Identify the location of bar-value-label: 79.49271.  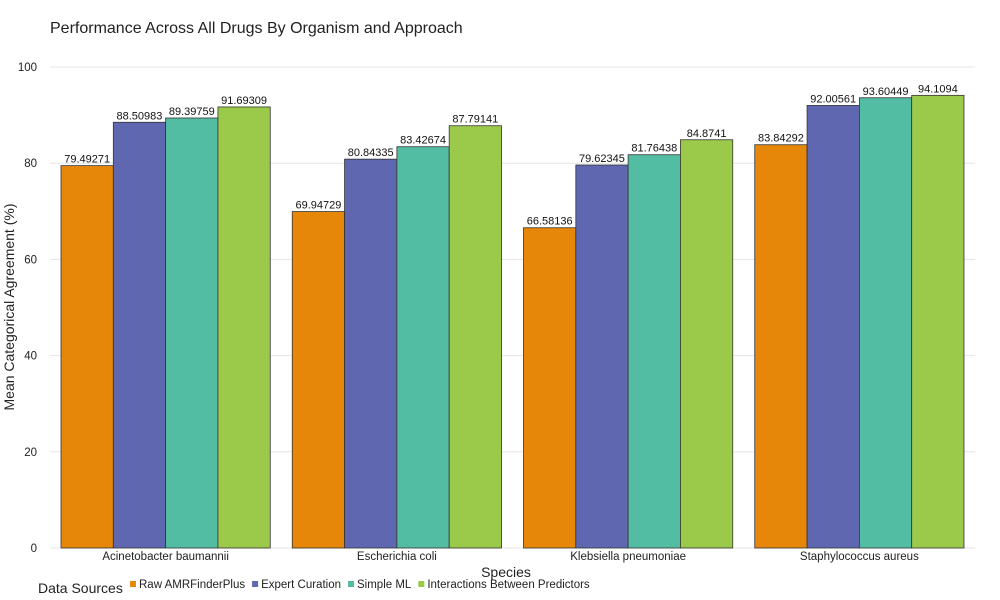
(87, 160).